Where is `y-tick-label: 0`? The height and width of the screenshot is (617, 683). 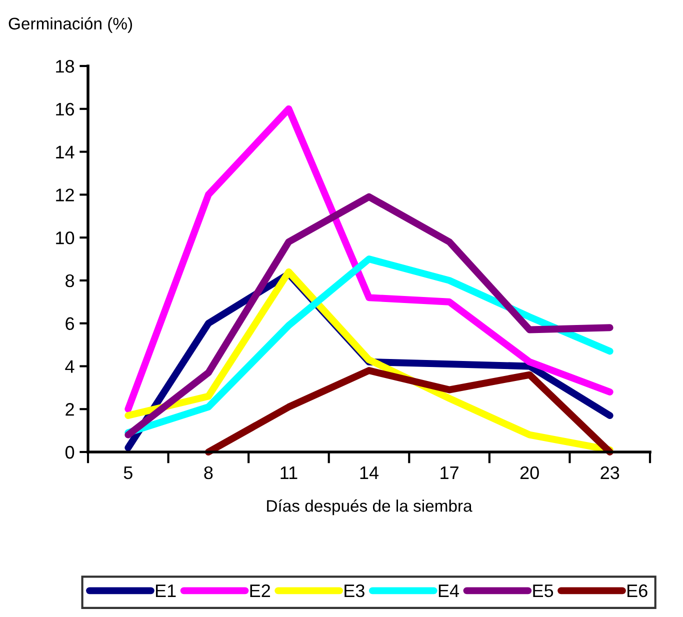 y-tick-label: 0 is located at coordinates (69, 452).